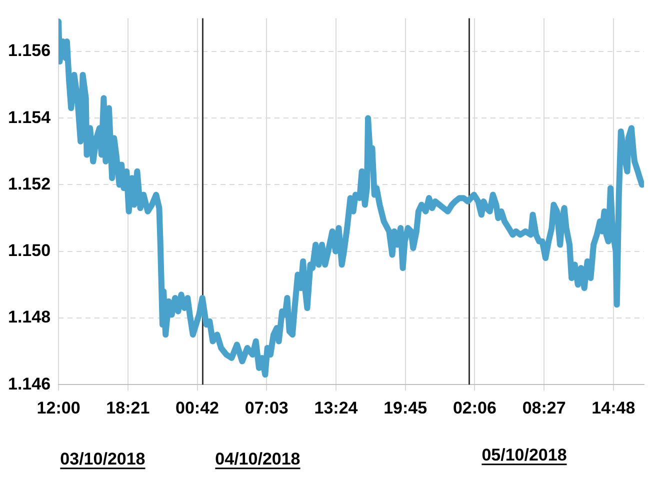 This screenshot has width=664, height=479. I want to click on x-tick-label: 12:00, so click(58, 408).